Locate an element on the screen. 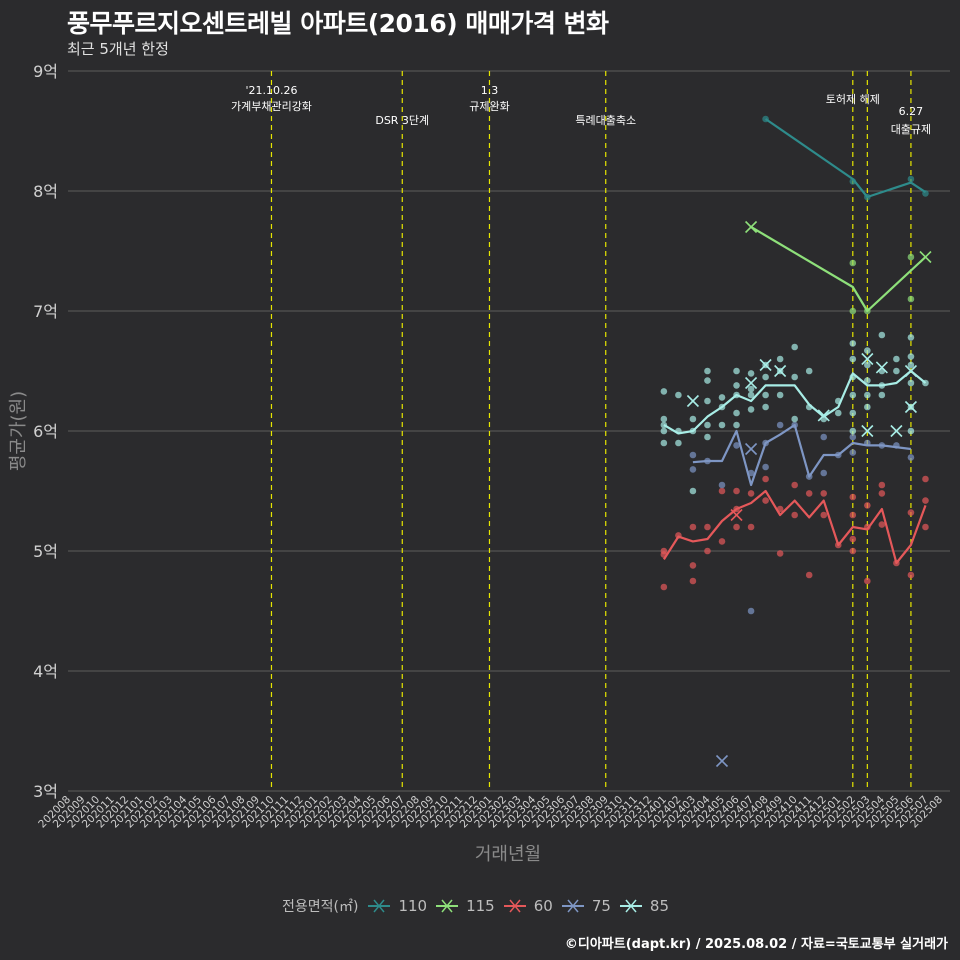  legend: 전용면적(㎡) 110 115 60 75 85 is located at coordinates (480, 906).